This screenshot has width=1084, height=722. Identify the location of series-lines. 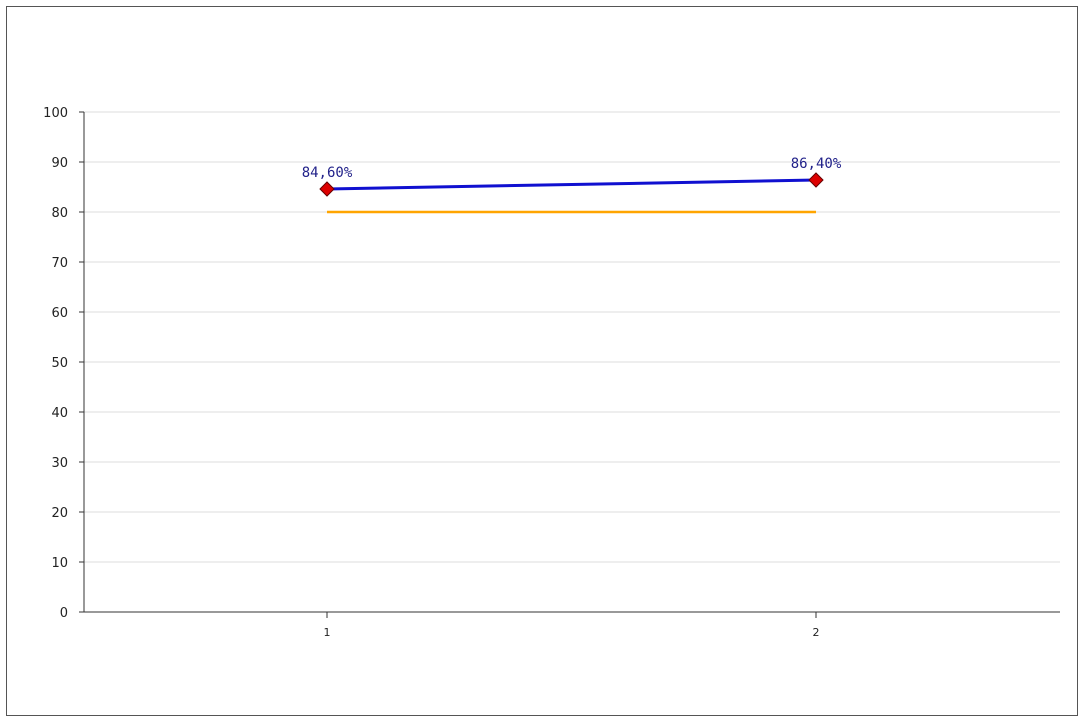
(571, 196).